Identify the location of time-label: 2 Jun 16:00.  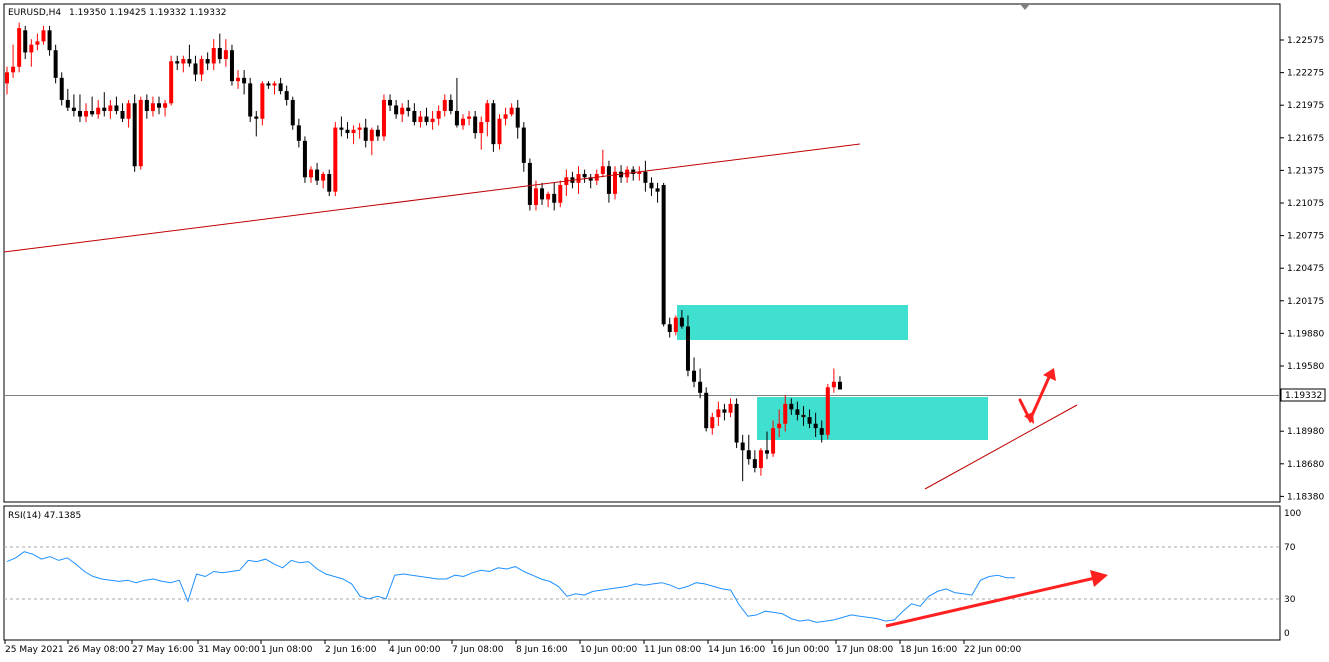
(351, 650).